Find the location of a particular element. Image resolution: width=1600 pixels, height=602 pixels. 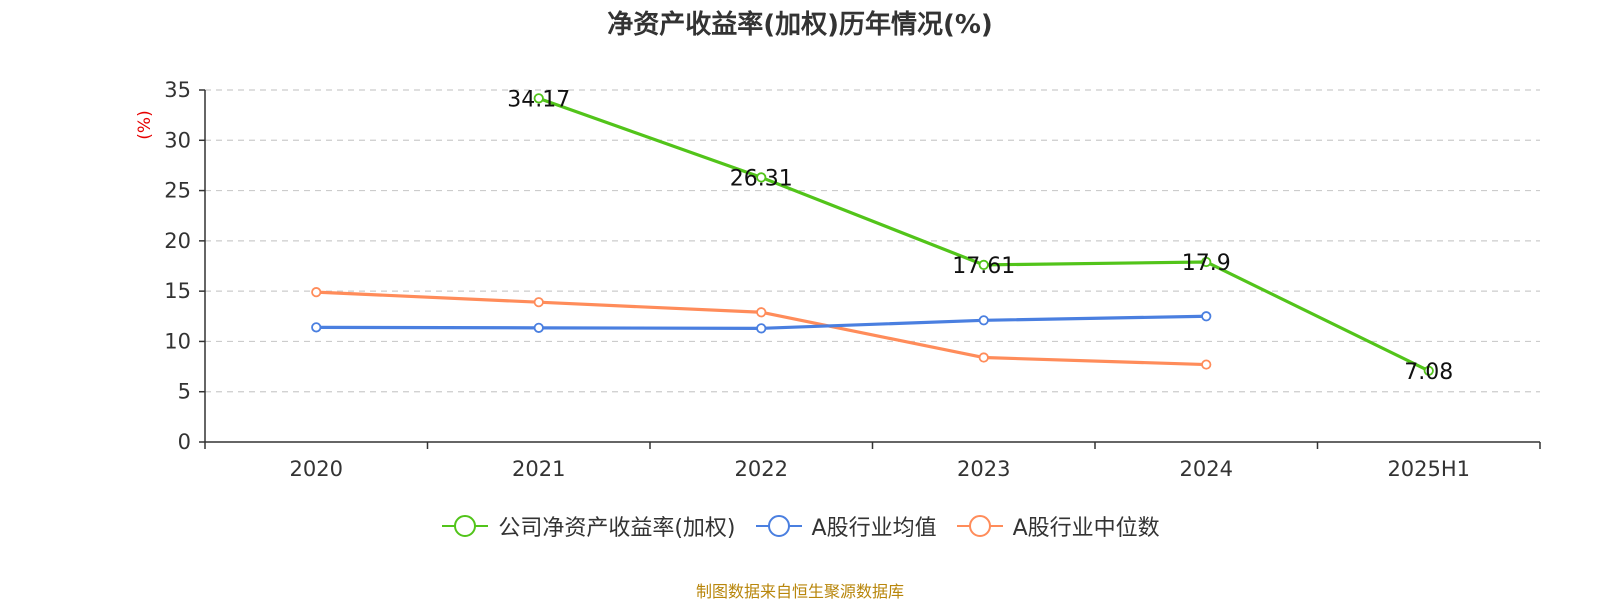

legend-item: A股行业均值 is located at coordinates (845, 526).